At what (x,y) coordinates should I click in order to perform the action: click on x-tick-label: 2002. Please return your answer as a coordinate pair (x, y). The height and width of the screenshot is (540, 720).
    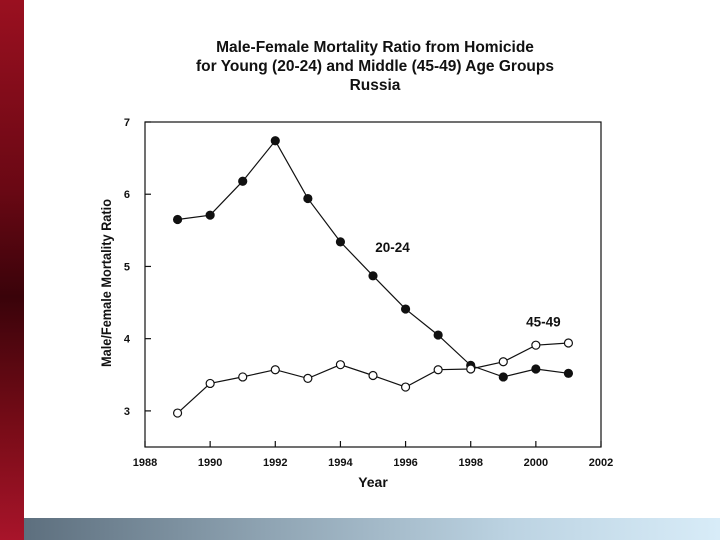
    Looking at the image, I should click on (601, 463).